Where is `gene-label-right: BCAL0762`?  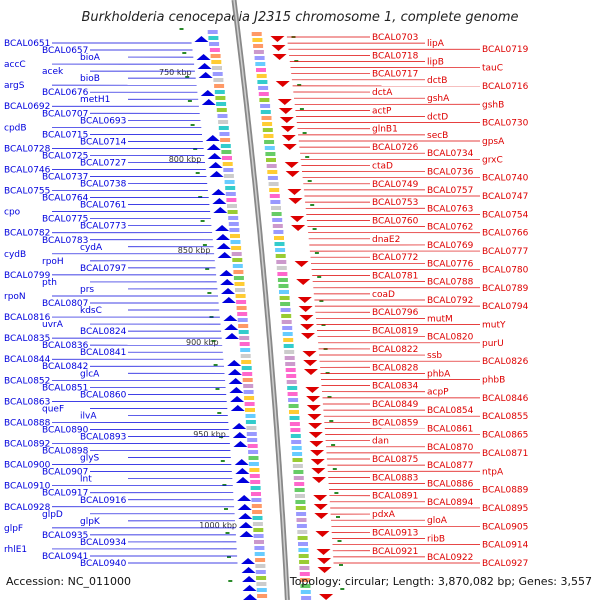
gene-label-right: BCAL0762 is located at coordinates (450, 228).